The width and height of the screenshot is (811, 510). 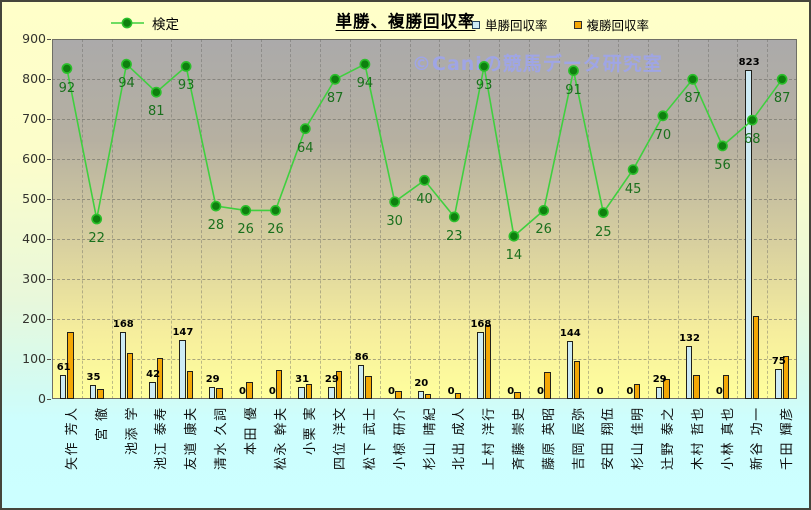 I want to click on x-axis-category-label: 池江 泰寿, so click(x=162, y=438).